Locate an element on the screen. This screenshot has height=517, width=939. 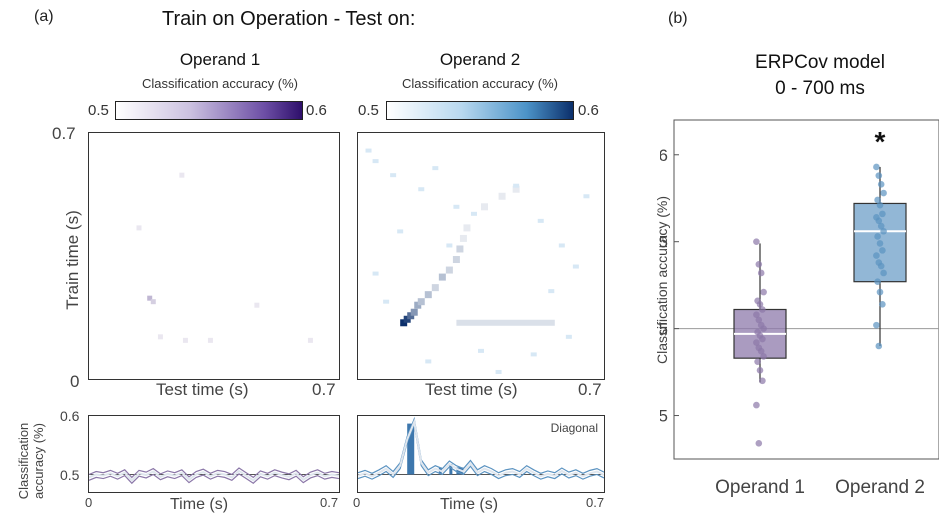
y-tick-label: 0.6 is located at coordinates (664, 155).